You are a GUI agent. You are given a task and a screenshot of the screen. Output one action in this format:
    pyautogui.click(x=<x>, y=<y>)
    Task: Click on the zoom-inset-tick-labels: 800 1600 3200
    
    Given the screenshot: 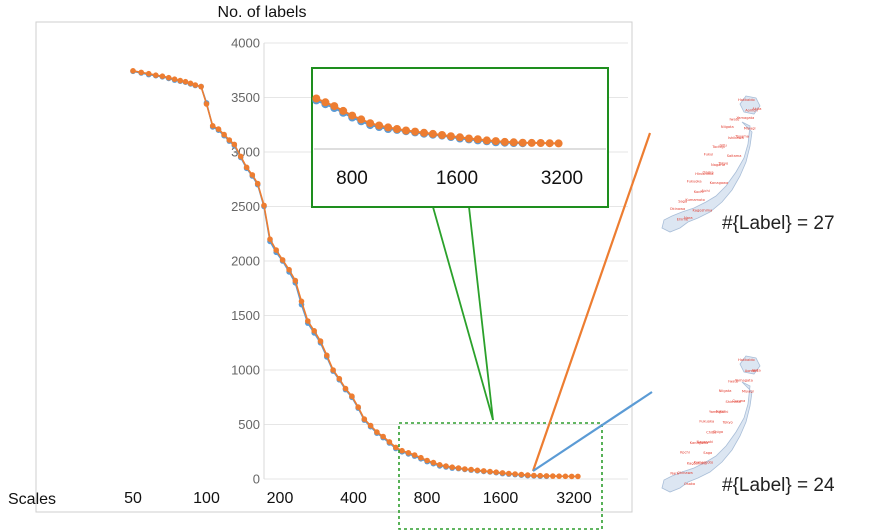 What is the action you would take?
    pyautogui.click(x=459, y=178)
    